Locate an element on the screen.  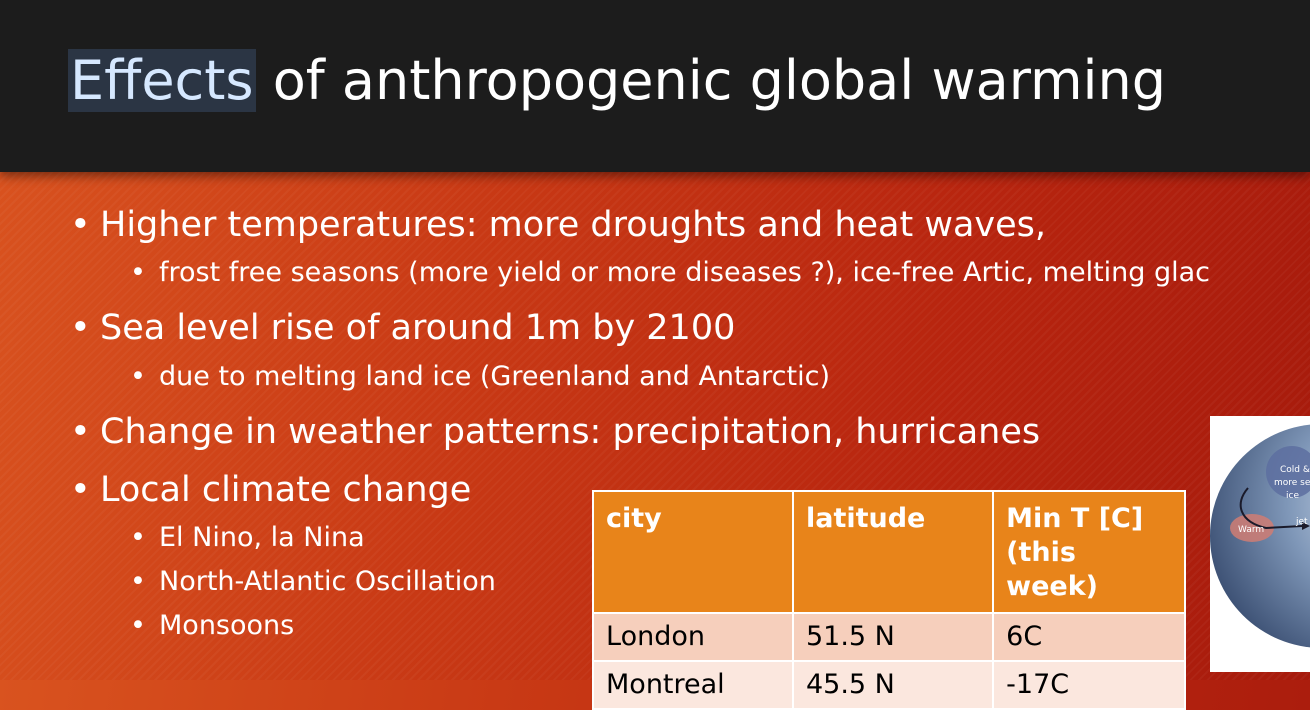
globe-label-more: more se is located at coordinates (1292, 483).